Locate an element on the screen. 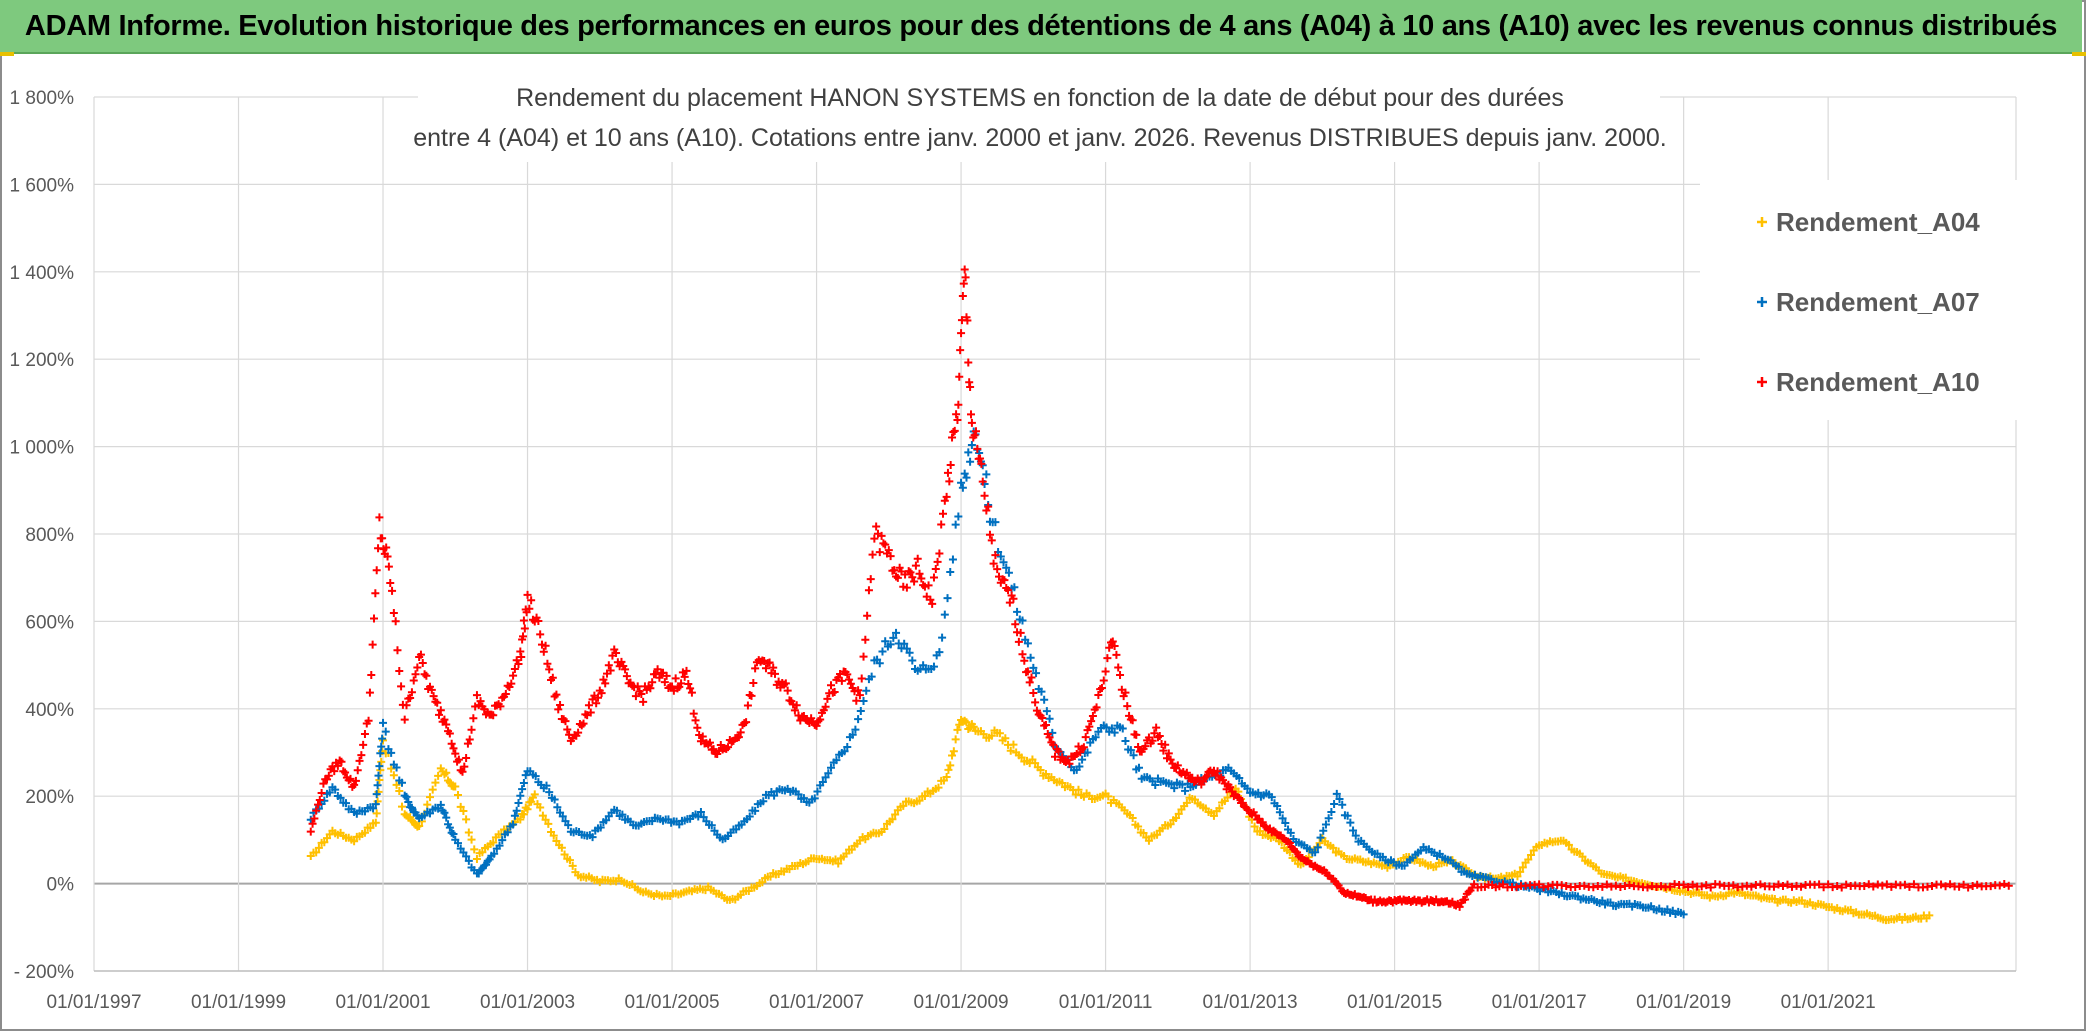  y-tick-label: 1 400% is located at coordinates (42, 273).